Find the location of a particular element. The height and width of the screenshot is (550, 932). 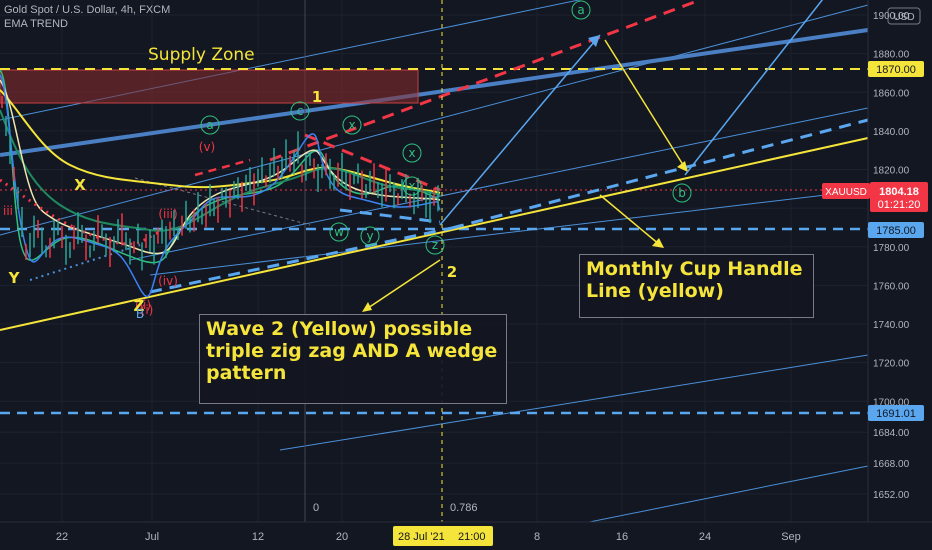

gray-dotted-line is located at coordinates (222, 201).